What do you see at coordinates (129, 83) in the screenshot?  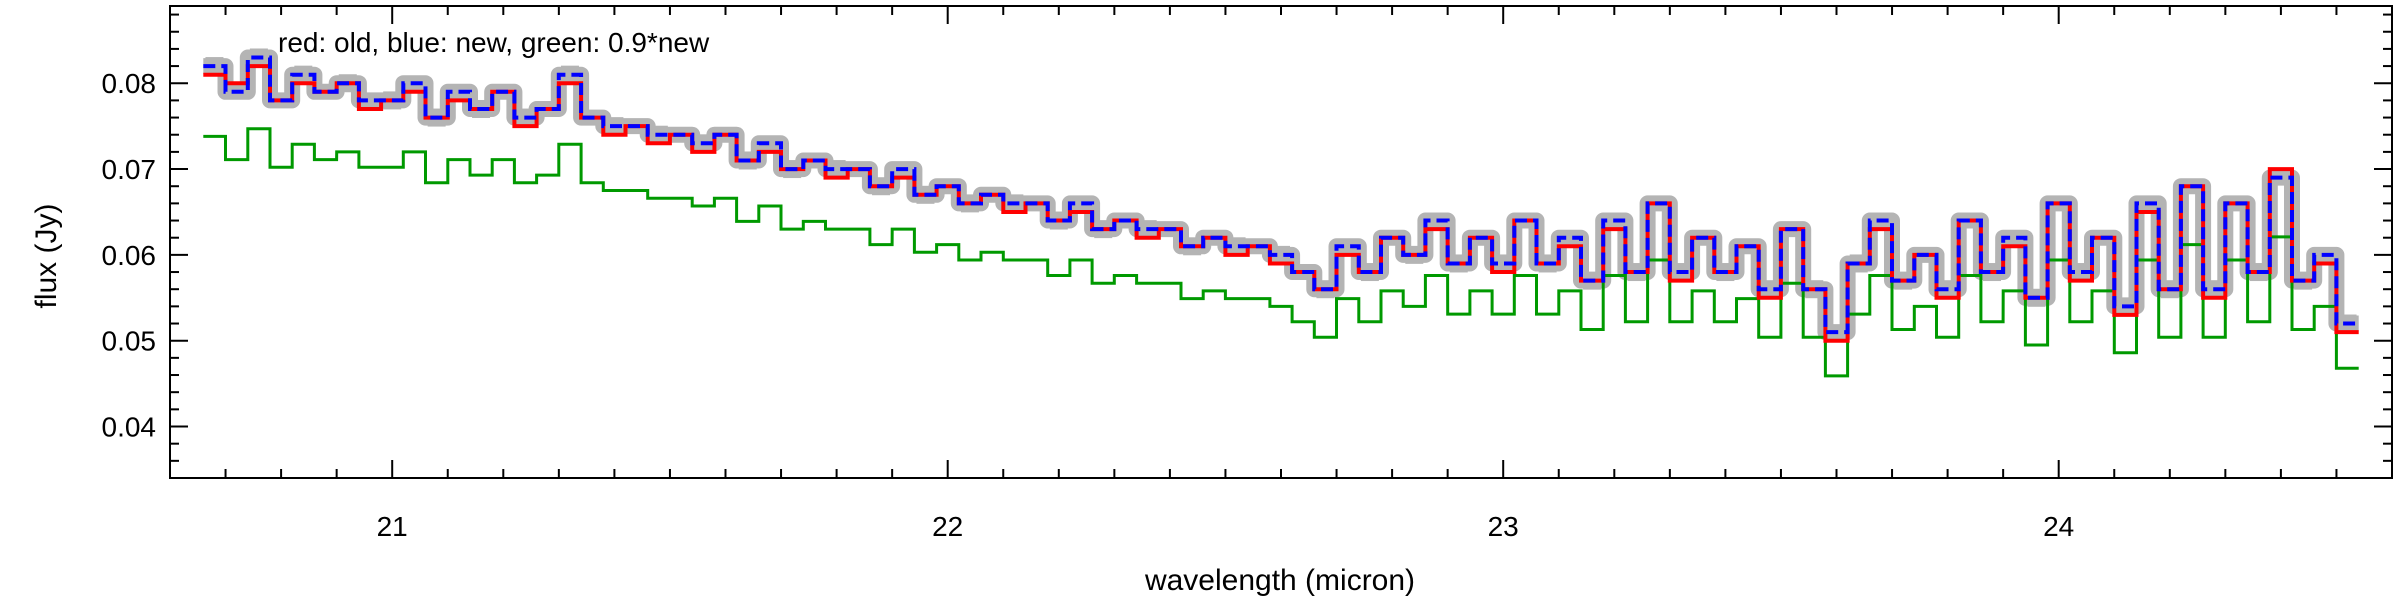 I see `y-tick-label: 0.08` at bounding box center [129, 83].